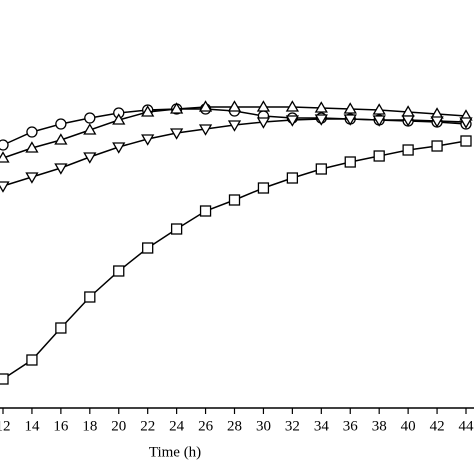 This screenshot has width=474, height=474. Describe the element at coordinates (175, 452) in the screenshot. I see `x-axis-label: Time (h)` at that location.